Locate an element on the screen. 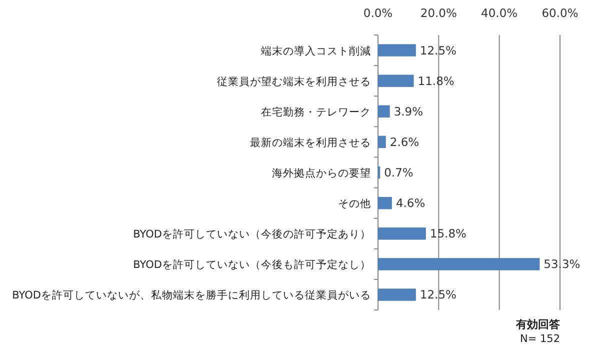  y-tick-label: BYODを許可していないが、私物端末を勝手に利用している従業員がいる is located at coordinates (191, 295).